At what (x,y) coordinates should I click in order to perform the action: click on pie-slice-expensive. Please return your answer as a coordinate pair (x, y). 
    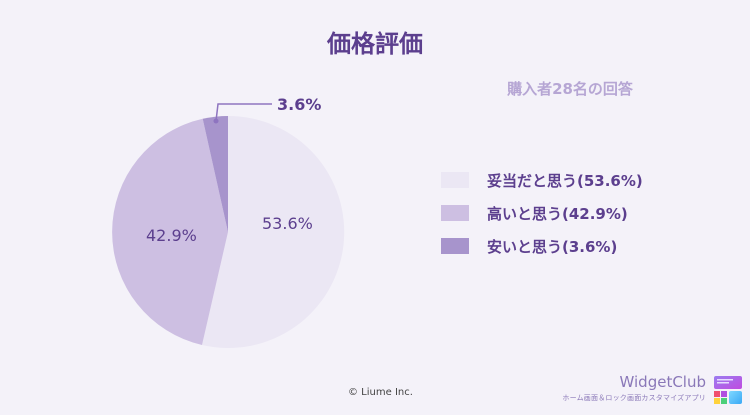
    Looking at the image, I should click on (170, 231).